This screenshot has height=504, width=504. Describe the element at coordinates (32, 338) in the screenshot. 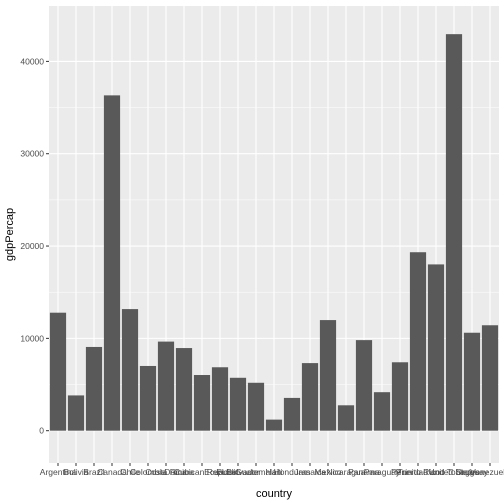

I see `y-tick-label: 10000` at that location.